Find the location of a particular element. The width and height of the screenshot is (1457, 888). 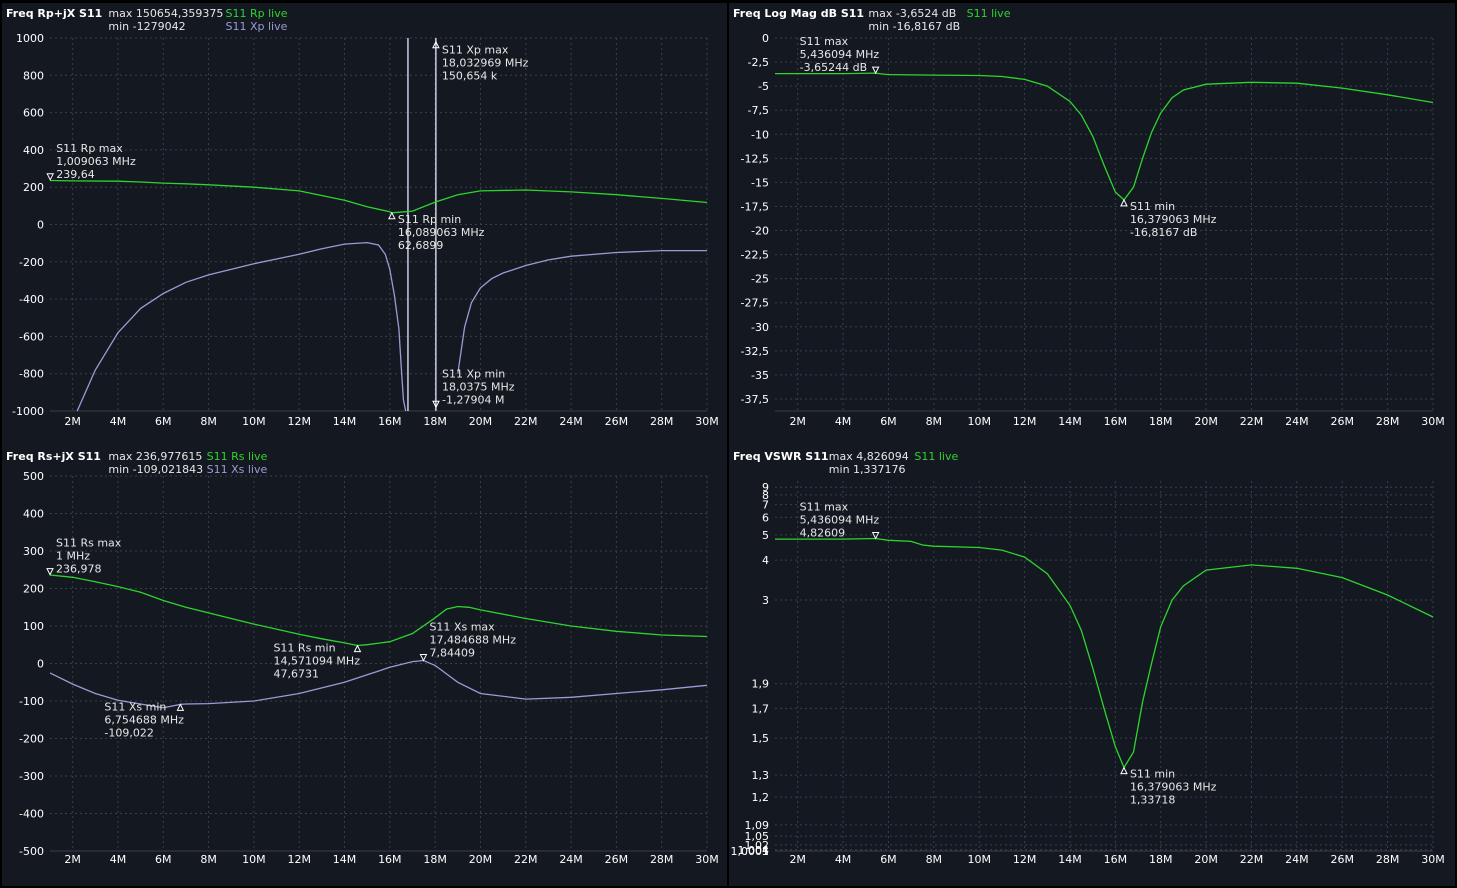

y-tick-label: 1,004 is located at coordinates (754, 850).